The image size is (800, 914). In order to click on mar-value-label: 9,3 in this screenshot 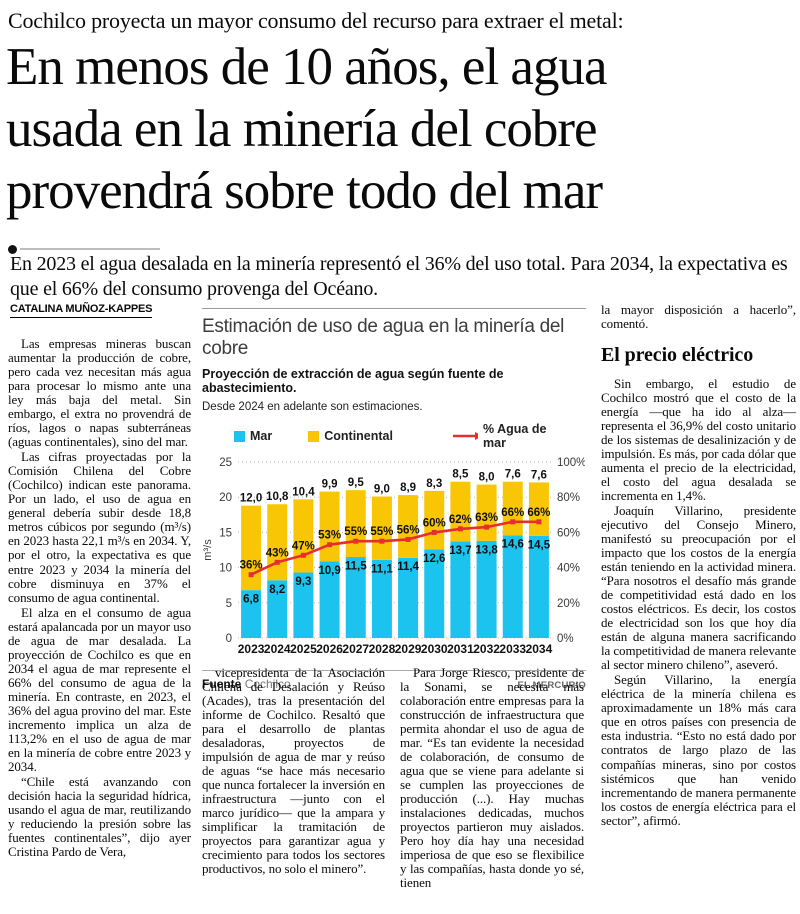, I will do `click(303, 582)`.